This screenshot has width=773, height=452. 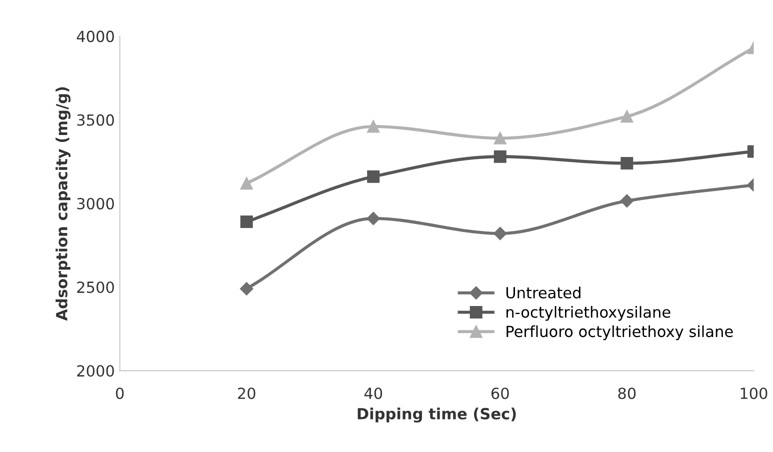 What do you see at coordinates (754, 394) in the screenshot?
I see `x-tick-label: 100` at bounding box center [754, 394].